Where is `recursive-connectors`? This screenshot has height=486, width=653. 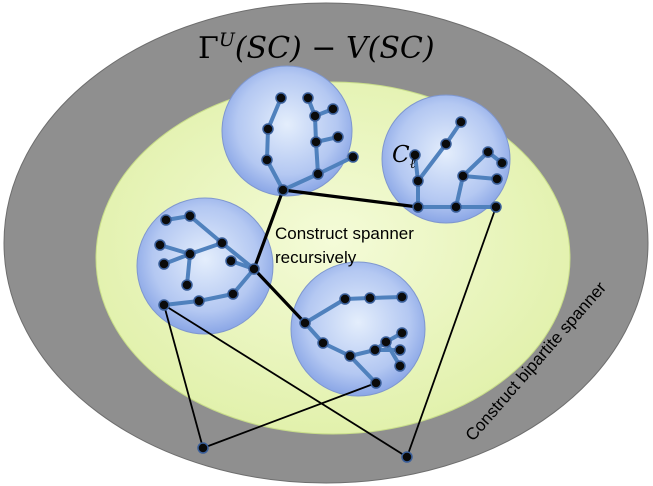
recursive-connectors is located at coordinates (336, 256).